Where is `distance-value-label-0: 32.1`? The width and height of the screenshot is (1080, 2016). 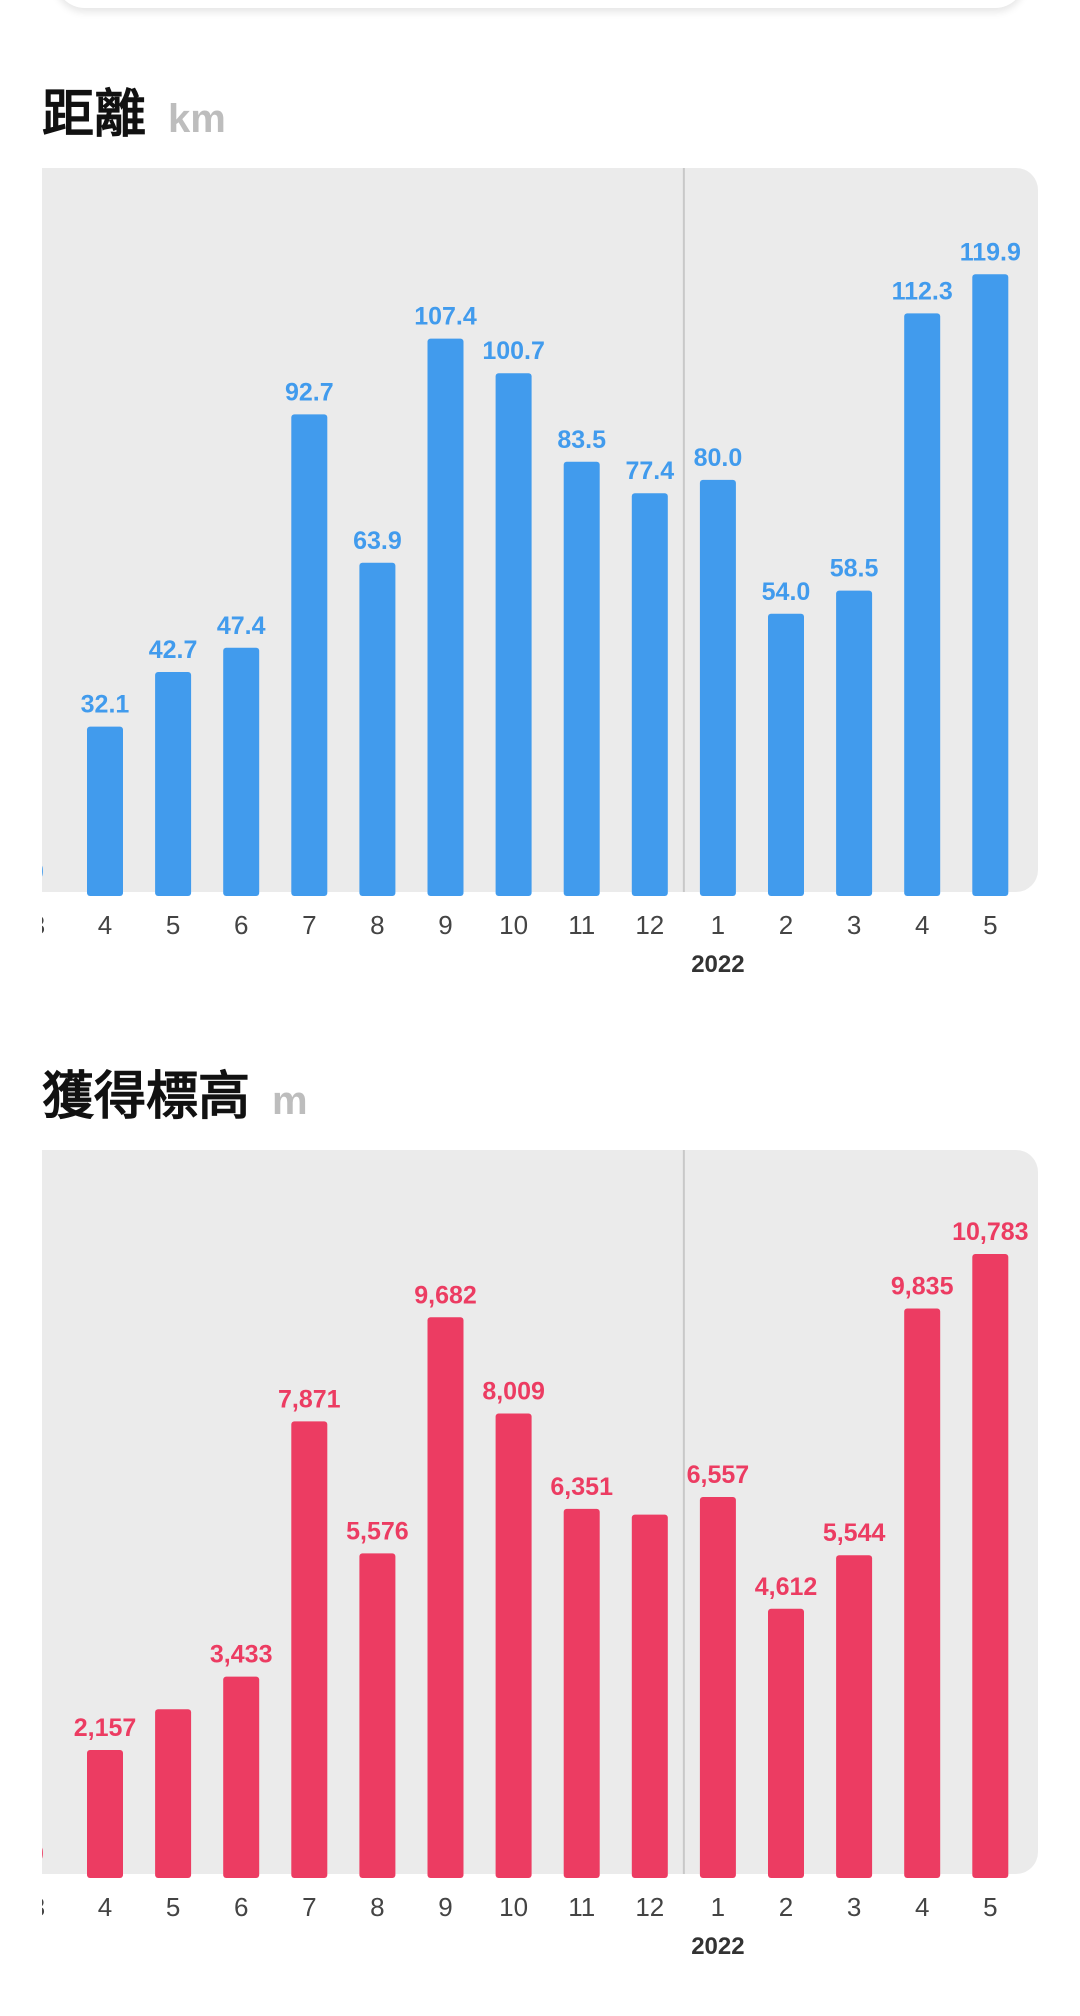 distance-value-label-0: 32.1 is located at coordinates (105, 705).